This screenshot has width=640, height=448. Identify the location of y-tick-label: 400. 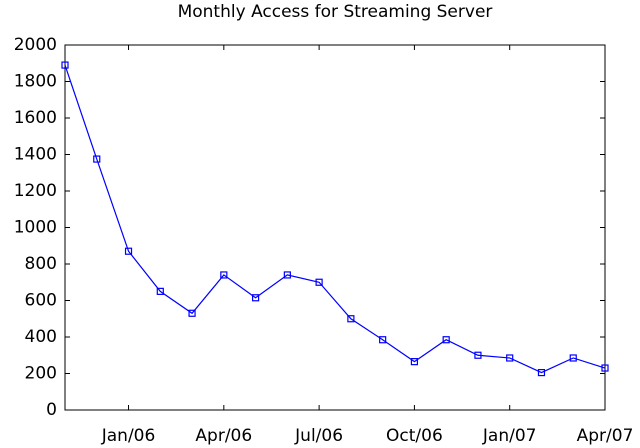
(41, 337).